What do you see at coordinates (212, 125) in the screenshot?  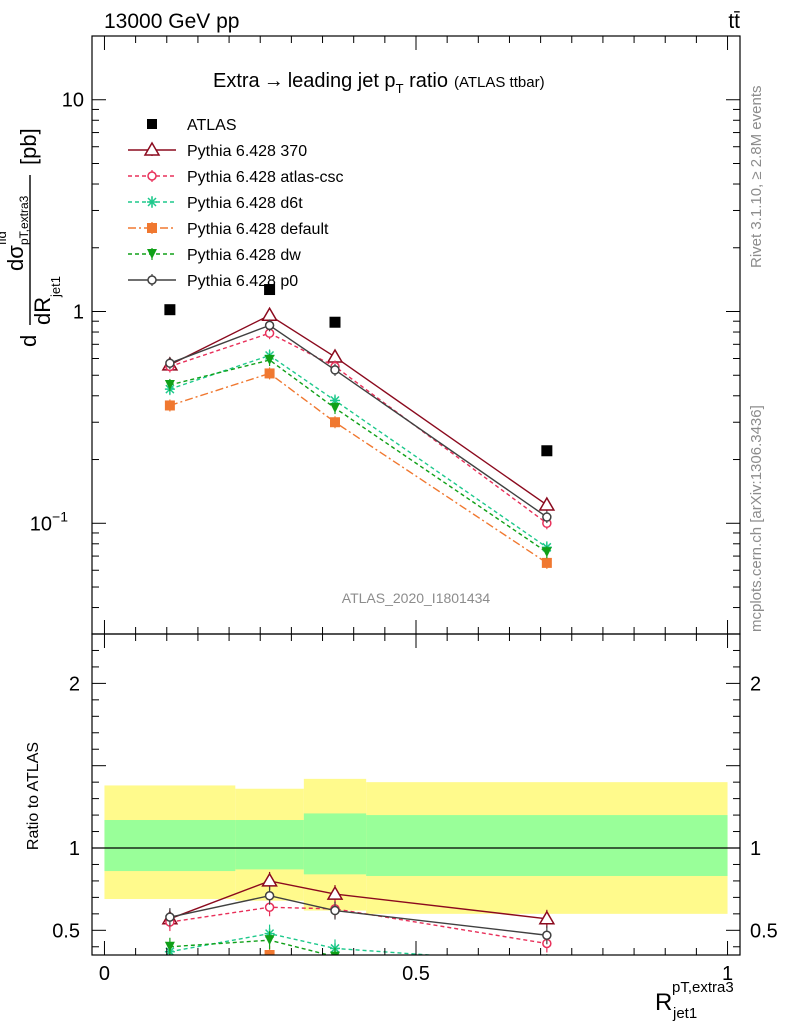 I see `legend-label: ATLAS` at bounding box center [212, 125].